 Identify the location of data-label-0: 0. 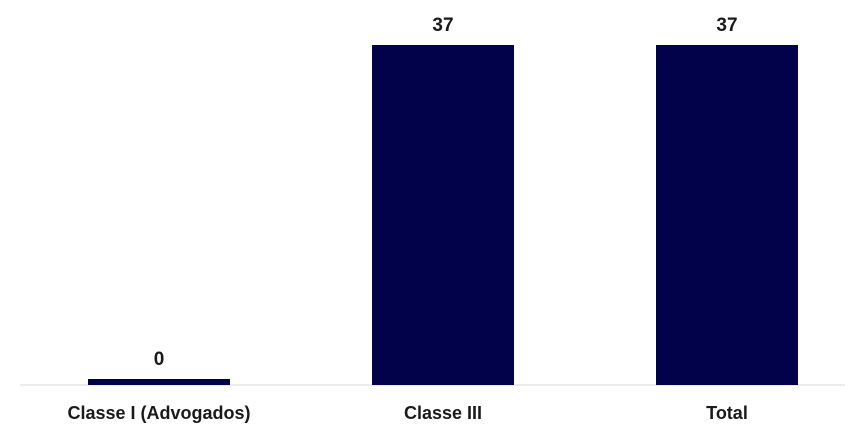
(159, 359).